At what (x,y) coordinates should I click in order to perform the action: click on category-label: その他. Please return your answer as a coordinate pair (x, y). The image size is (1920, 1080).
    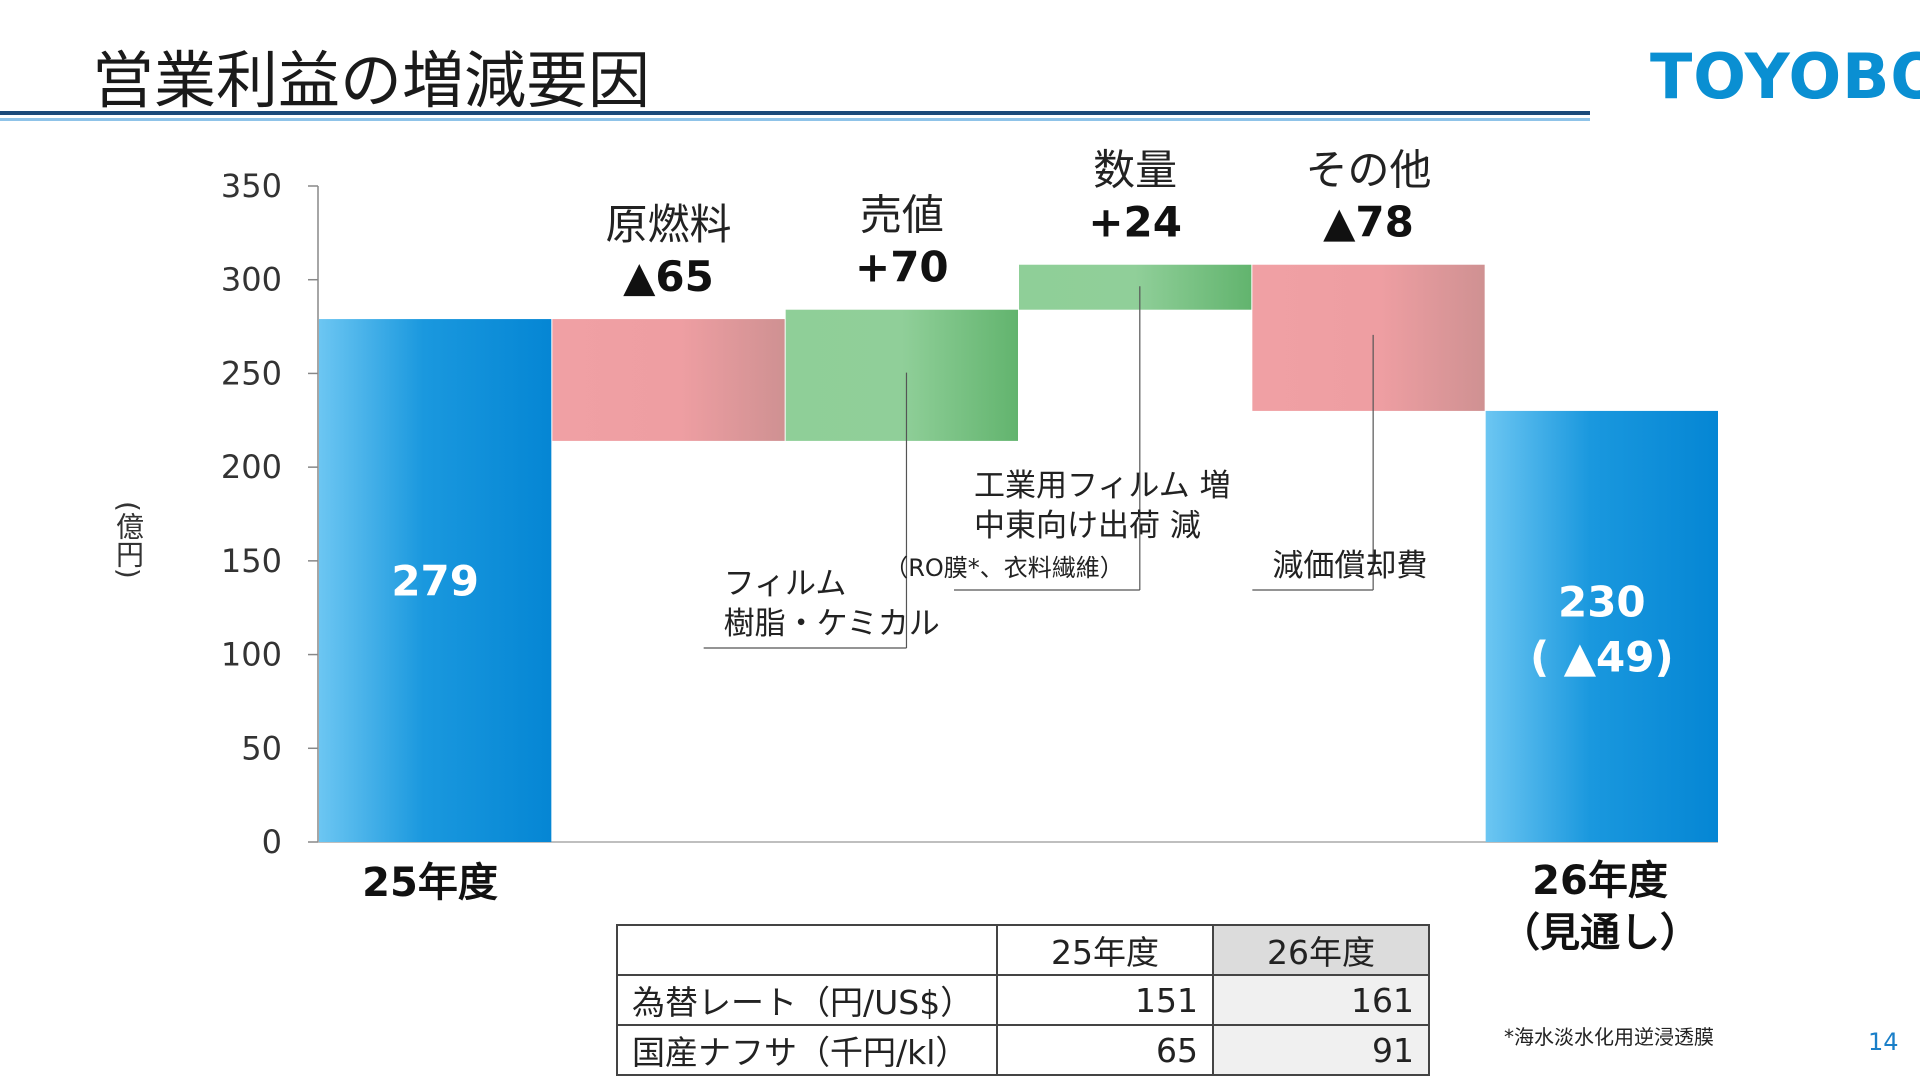
    Looking at the image, I should click on (1368, 170).